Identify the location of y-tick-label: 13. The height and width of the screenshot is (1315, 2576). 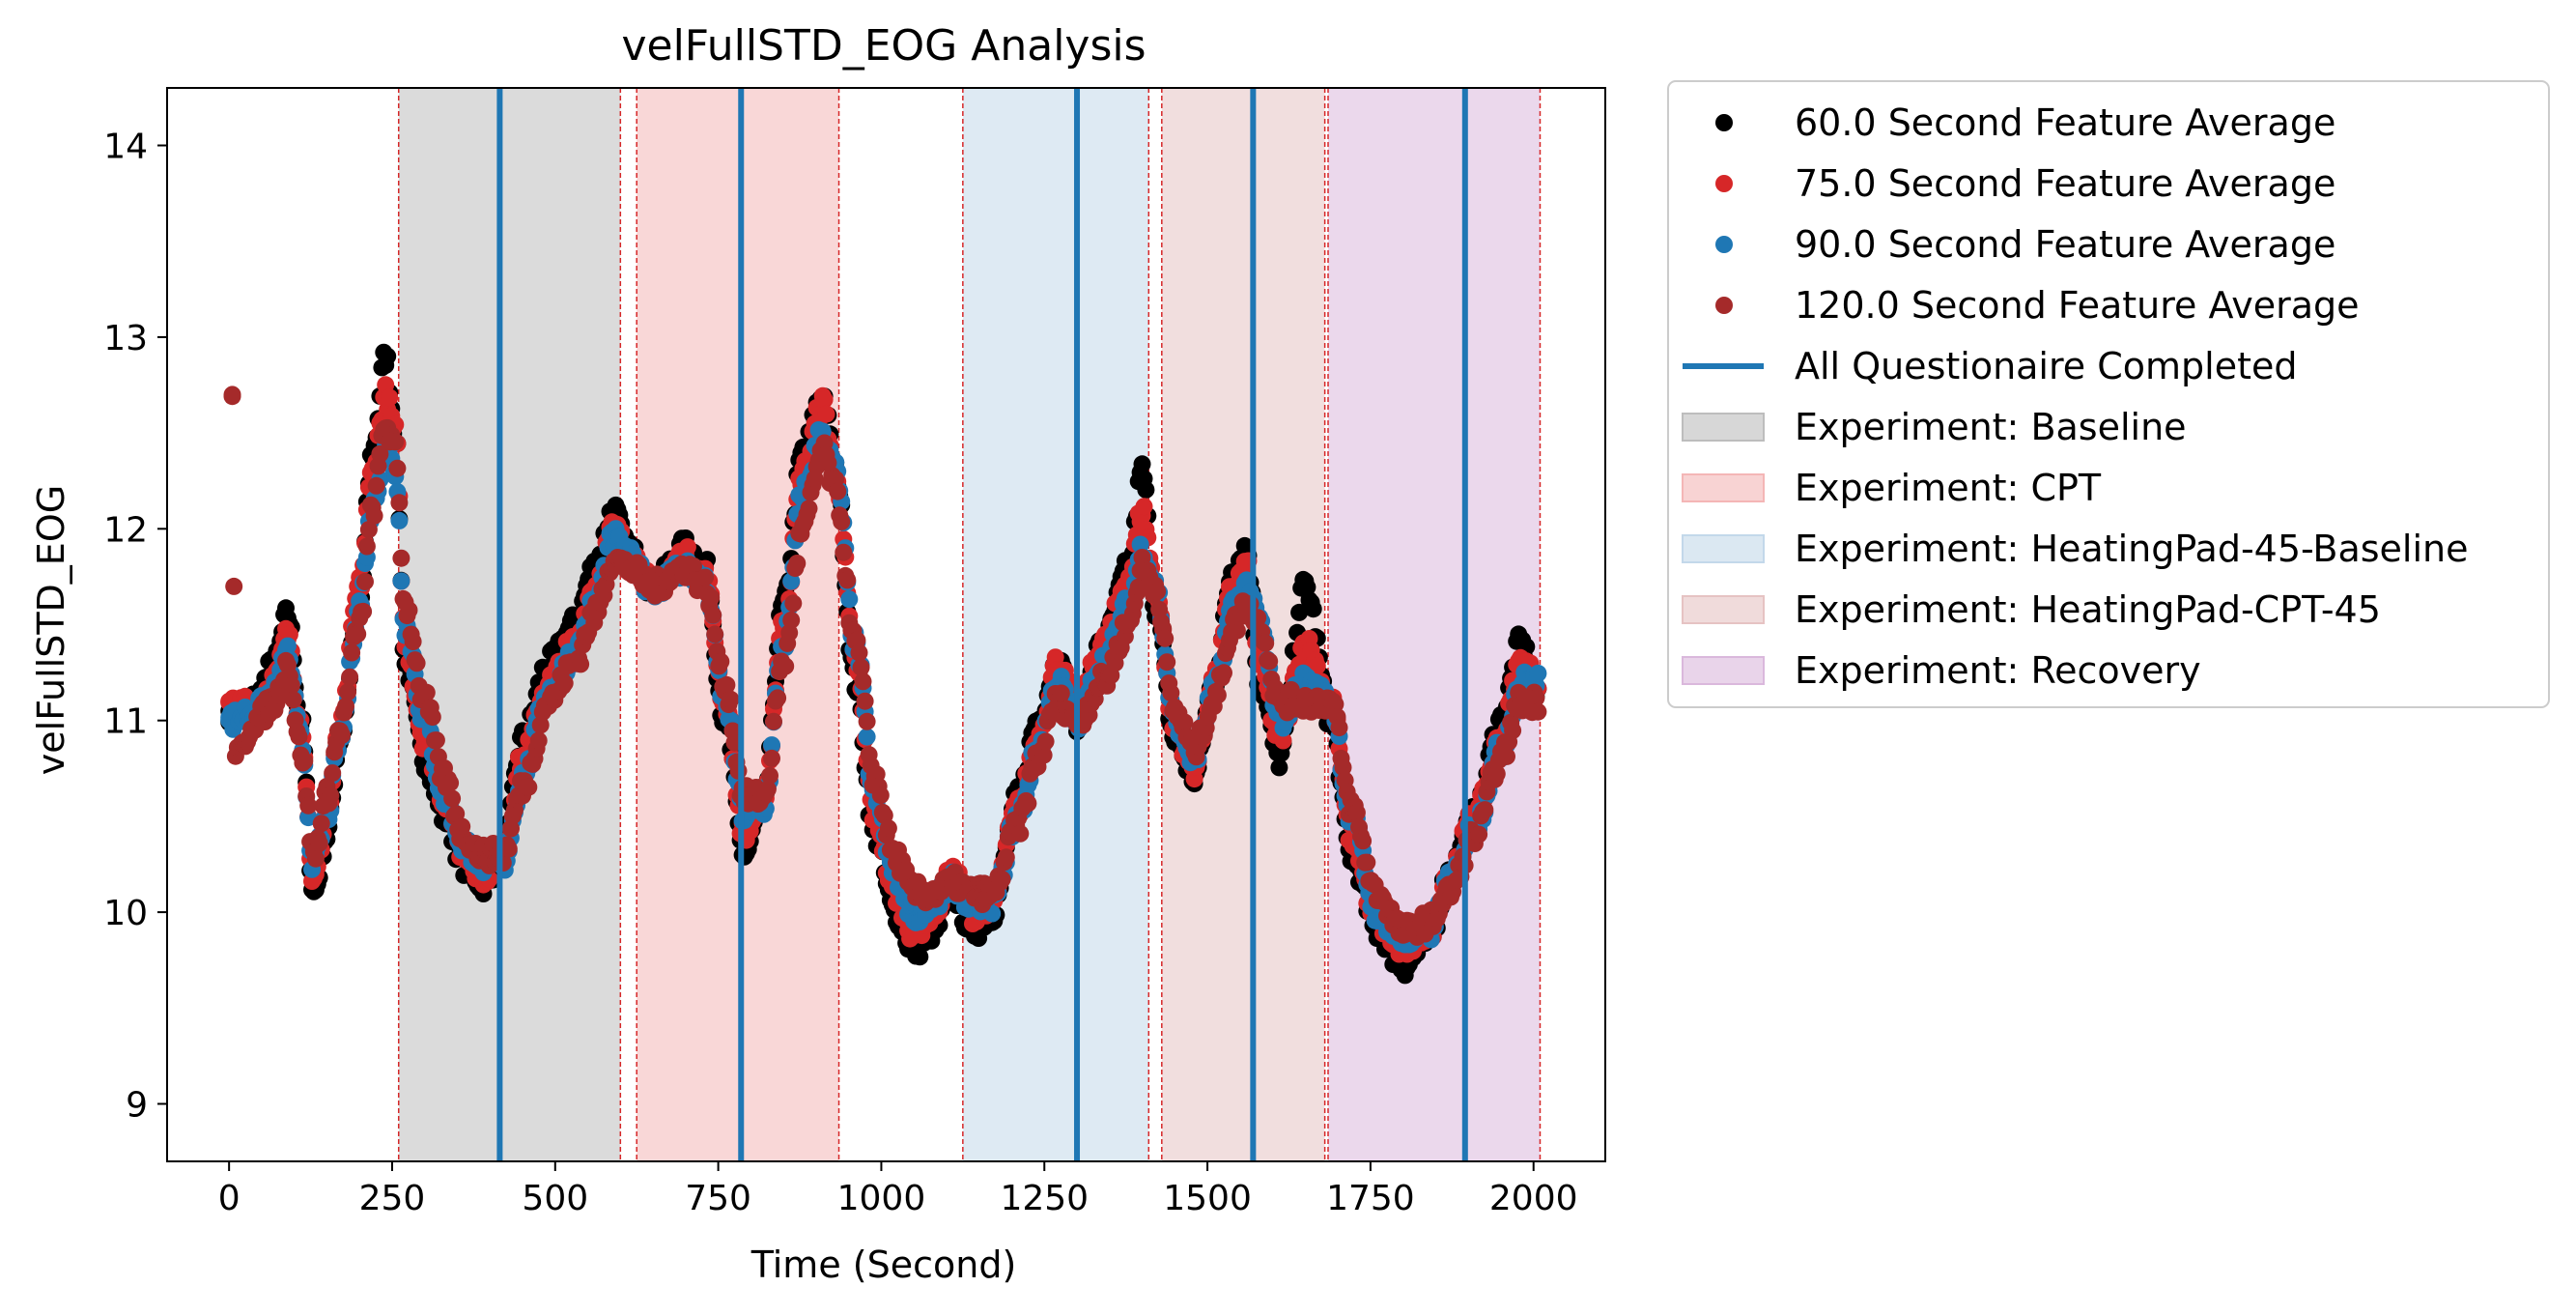
(125, 338).